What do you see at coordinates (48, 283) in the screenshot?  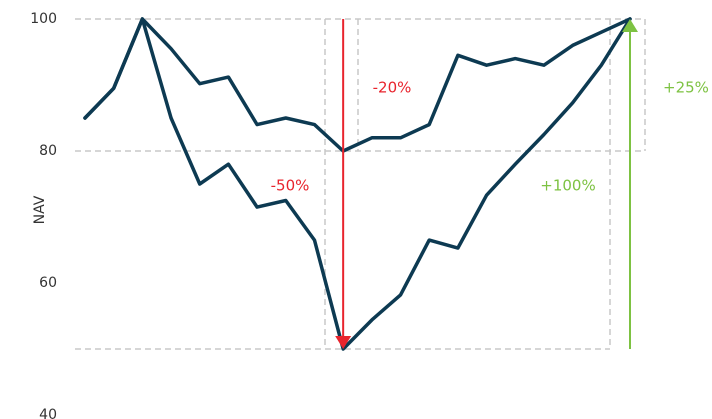 I see `y-tick-label: 60` at bounding box center [48, 283].